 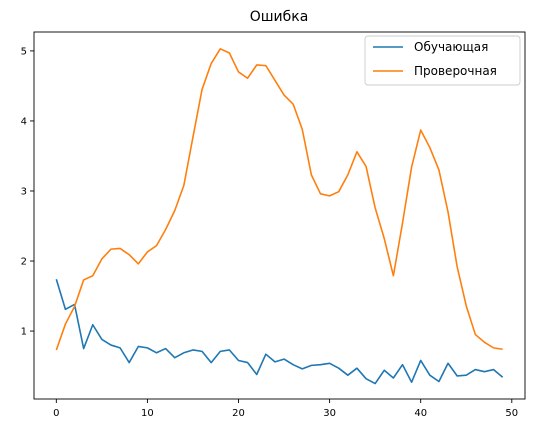 I want to click on legend-label-validation: Проверочная, so click(x=455, y=71).